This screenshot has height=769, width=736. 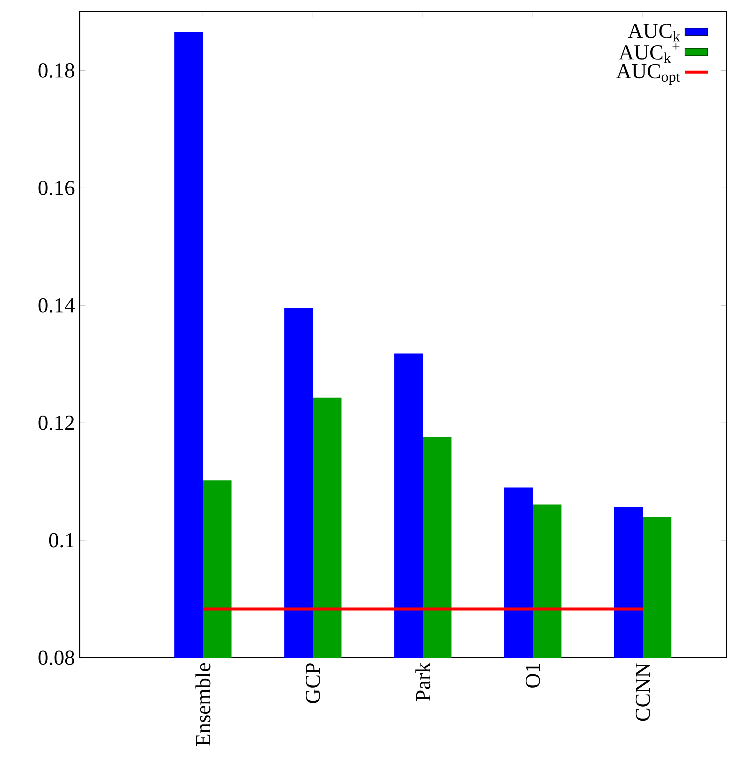 What do you see at coordinates (648, 75) in the screenshot?
I see `legend-label: AUC$_{opt}$` at bounding box center [648, 75].